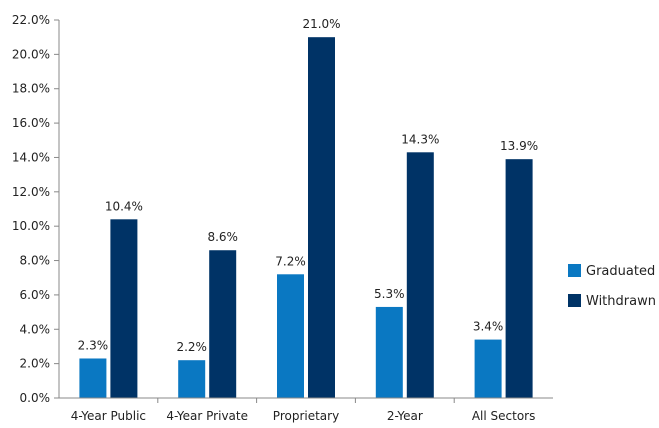 The height and width of the screenshot is (428, 659). What do you see at coordinates (620, 271) in the screenshot?
I see `legend-label: Graduated` at bounding box center [620, 271].